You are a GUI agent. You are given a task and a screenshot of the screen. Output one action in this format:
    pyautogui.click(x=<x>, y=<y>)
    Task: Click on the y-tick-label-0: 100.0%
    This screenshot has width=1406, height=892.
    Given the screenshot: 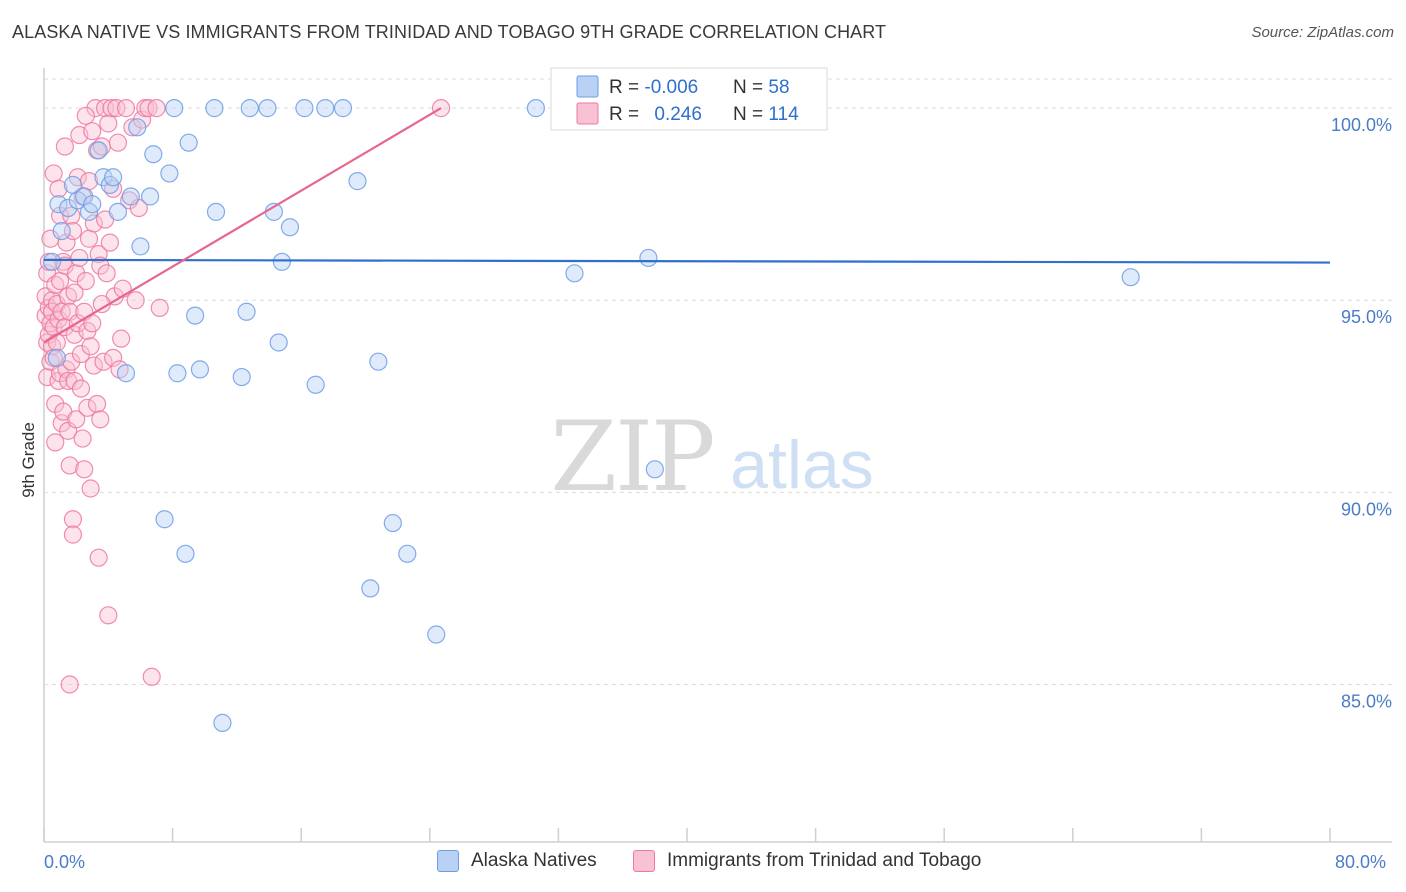 What is the action you would take?
    pyautogui.click(x=1361, y=125)
    